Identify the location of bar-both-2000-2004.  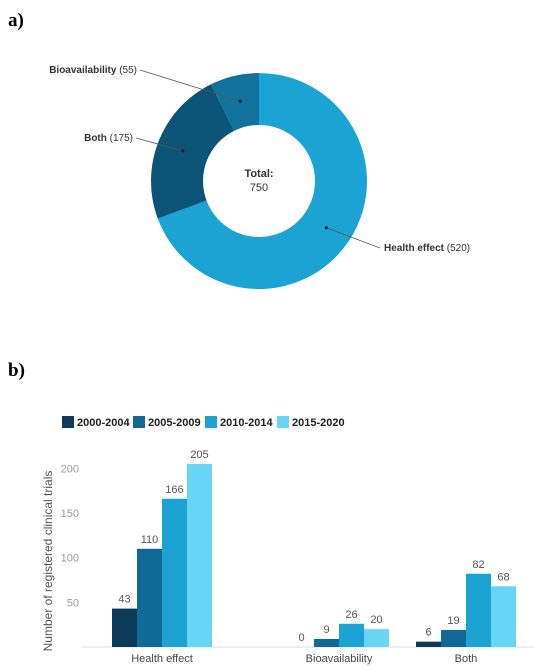
(428, 644).